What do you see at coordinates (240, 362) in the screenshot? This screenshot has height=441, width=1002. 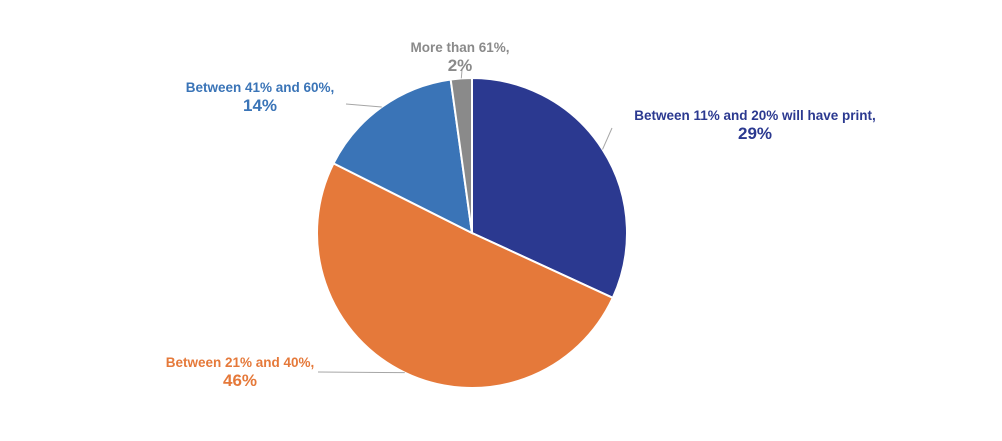 I see `slice-label-21-40-category: Between 21% and 40%,` at bounding box center [240, 362].